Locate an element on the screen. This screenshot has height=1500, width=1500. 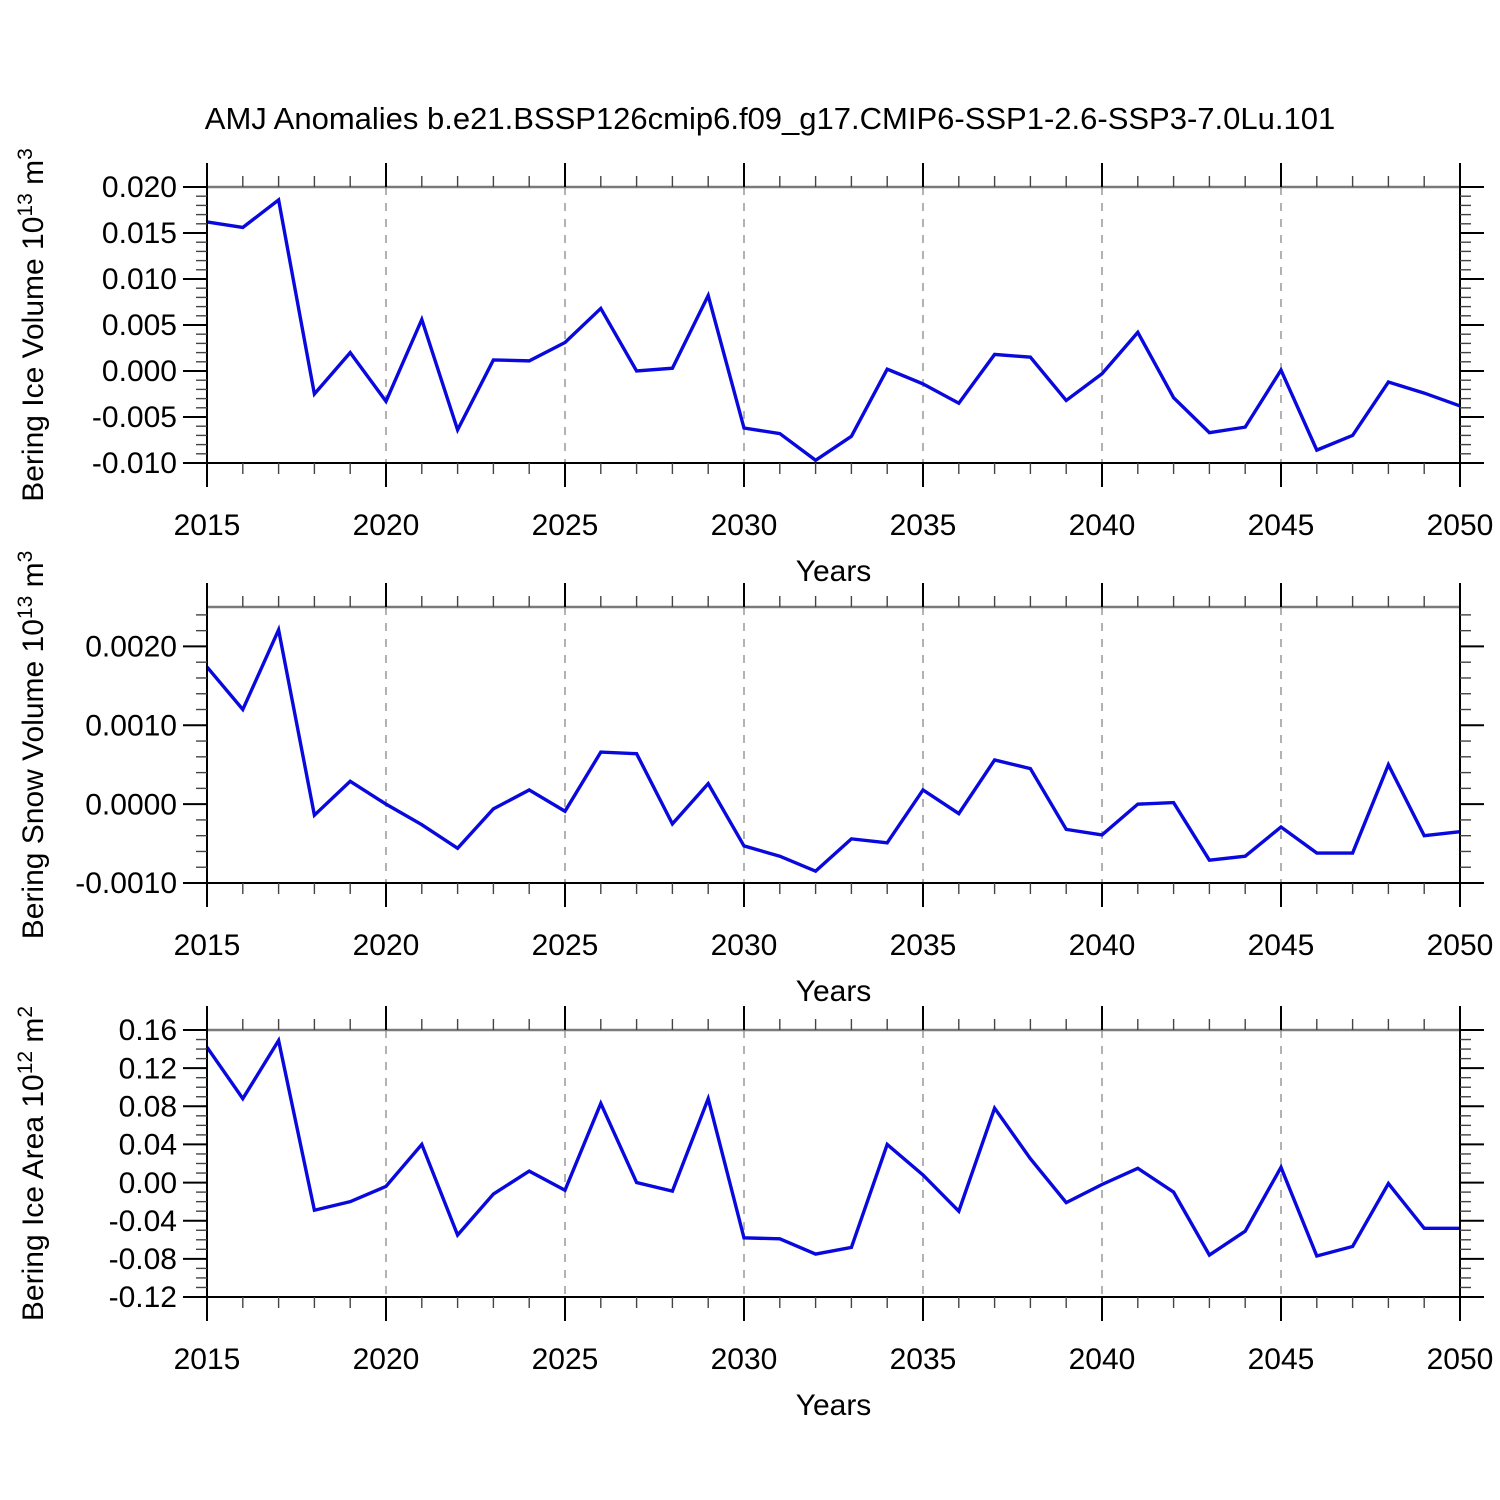
bering-snow-volume-line is located at coordinates (833, 749).